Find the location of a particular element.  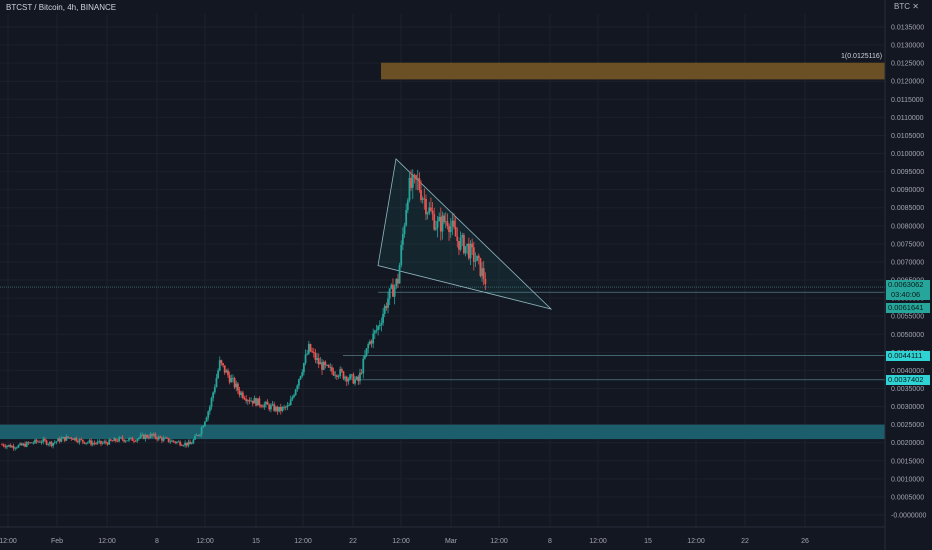

bar-countdown: 03:40:06 is located at coordinates (908, 295).